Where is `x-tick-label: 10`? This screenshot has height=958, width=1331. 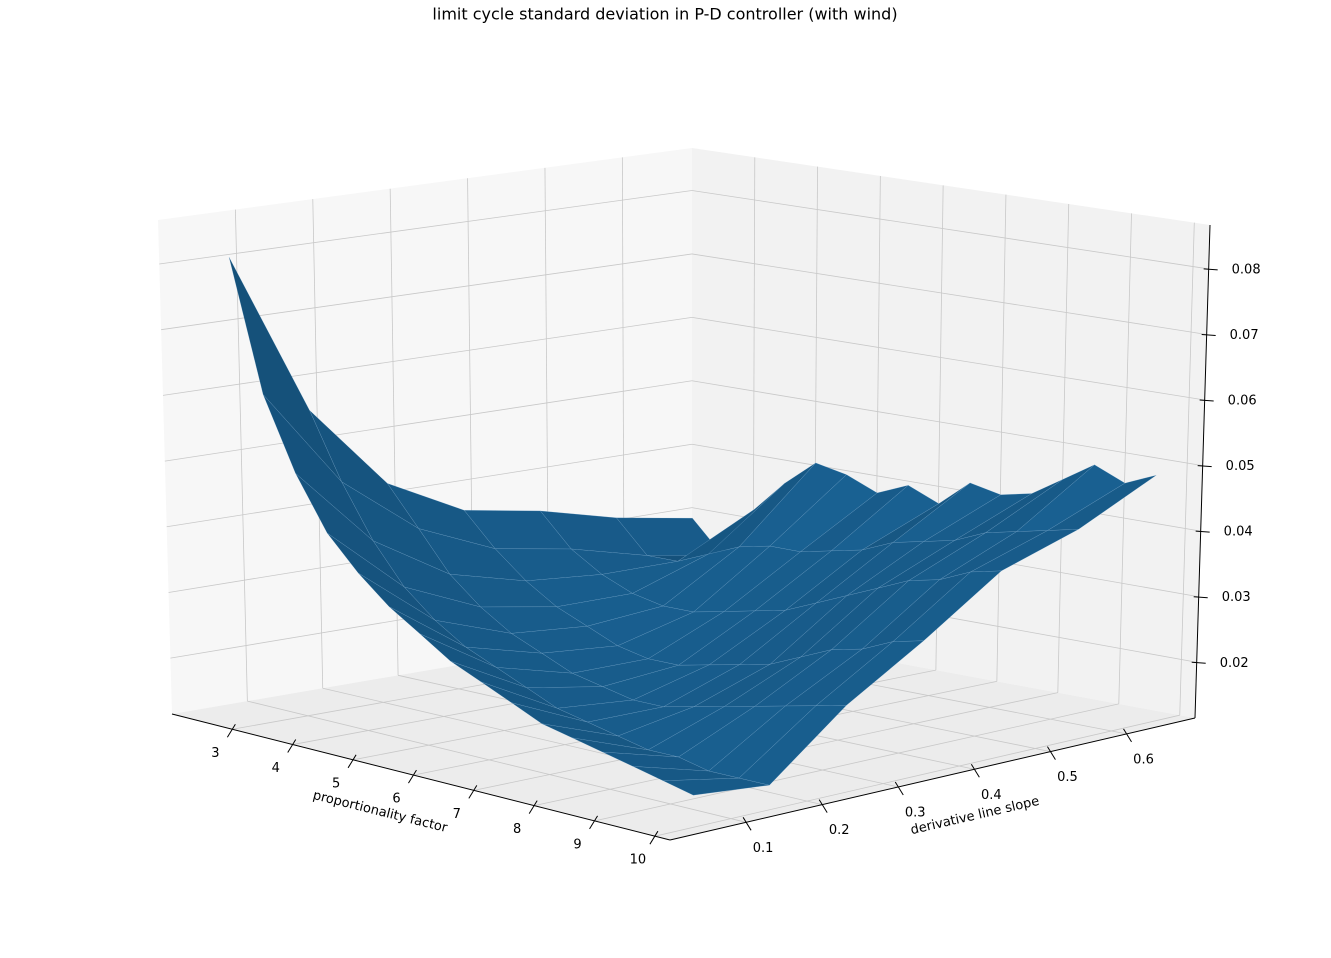 x-tick-label: 10 is located at coordinates (638, 860).